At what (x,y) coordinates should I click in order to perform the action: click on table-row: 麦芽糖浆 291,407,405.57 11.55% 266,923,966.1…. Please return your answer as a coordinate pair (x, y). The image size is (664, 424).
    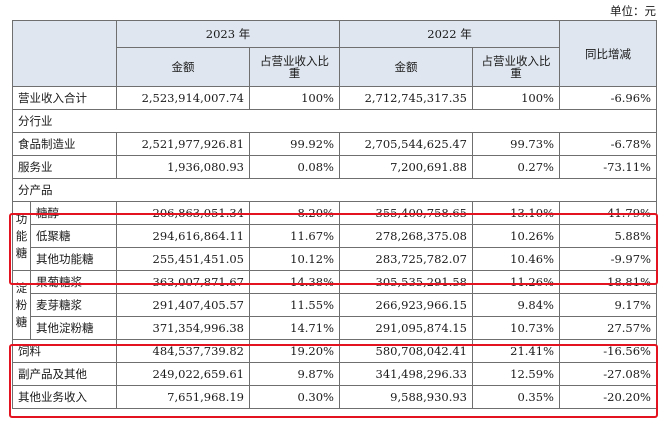
    Looking at the image, I should click on (335, 305).